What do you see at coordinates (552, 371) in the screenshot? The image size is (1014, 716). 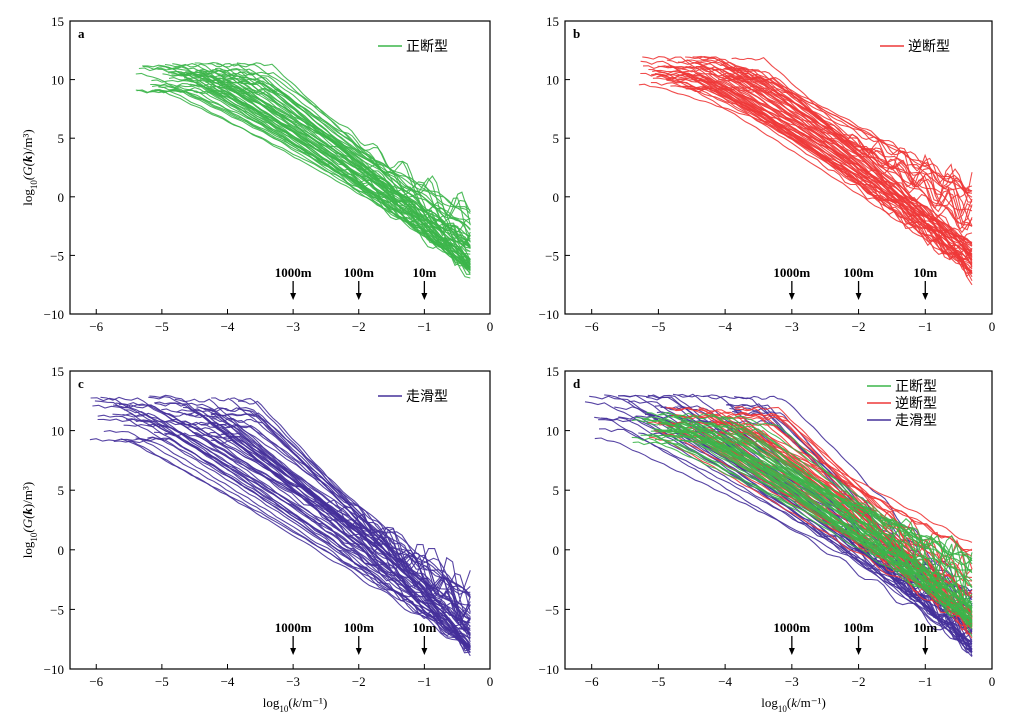 I see `y-tick-label: 15` at bounding box center [552, 371].